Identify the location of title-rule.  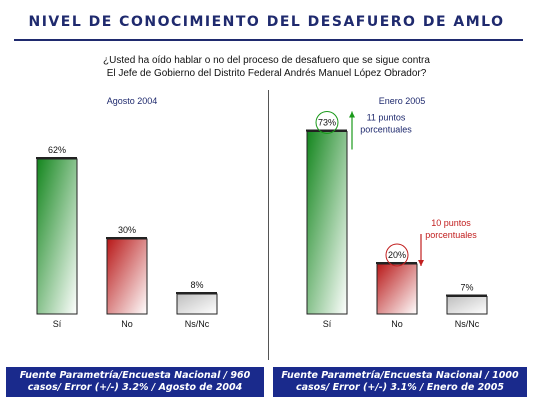
(268, 40).